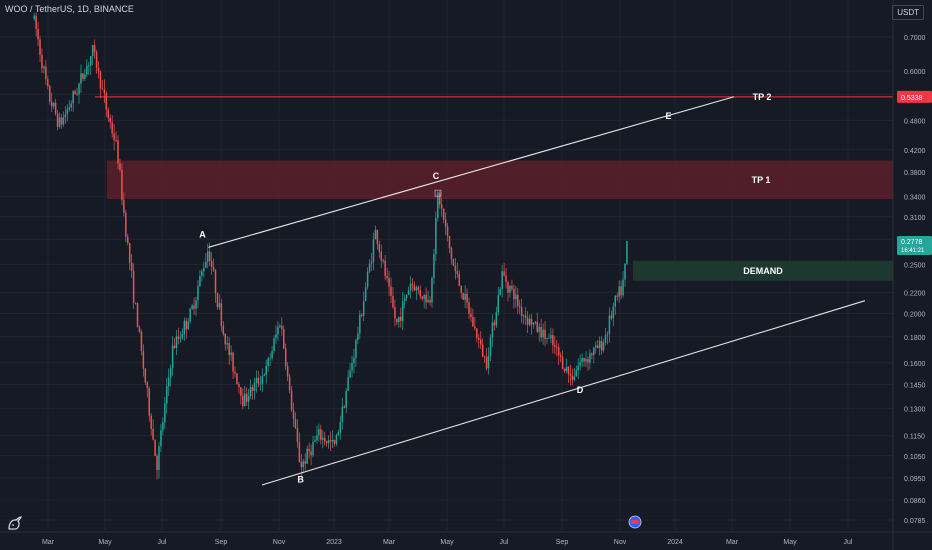  Describe the element at coordinates (914, 96) in the screenshot. I see `tp2-price-tag` at that location.